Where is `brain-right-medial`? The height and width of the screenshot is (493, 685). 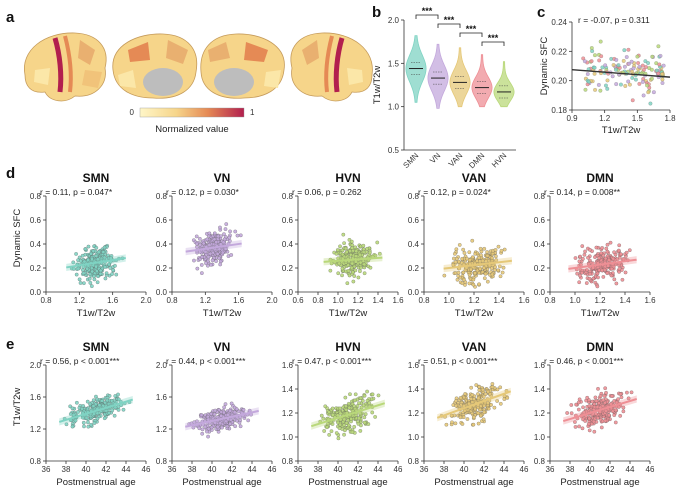
brain-right-medial is located at coordinates (242, 66).